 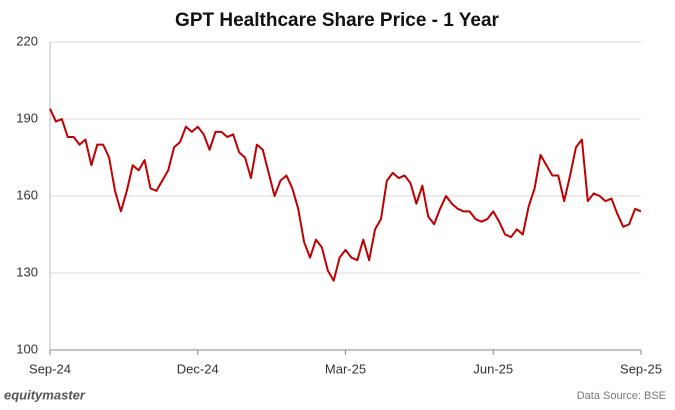 What do you see at coordinates (27, 271) in the screenshot?
I see `y-tick-label: 130` at bounding box center [27, 271].